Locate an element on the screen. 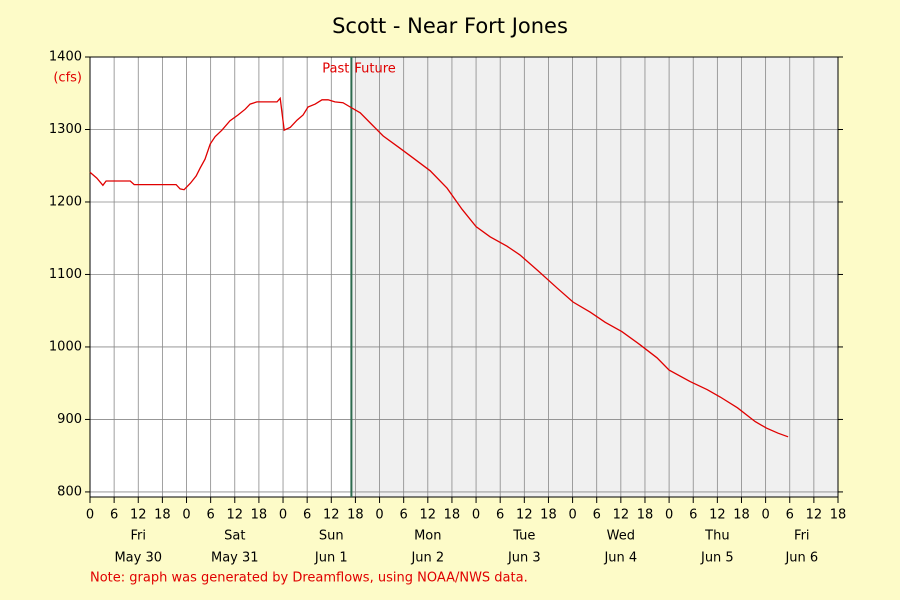 This screenshot has width=900, height=600. weekday-label: Thu is located at coordinates (716, 536).